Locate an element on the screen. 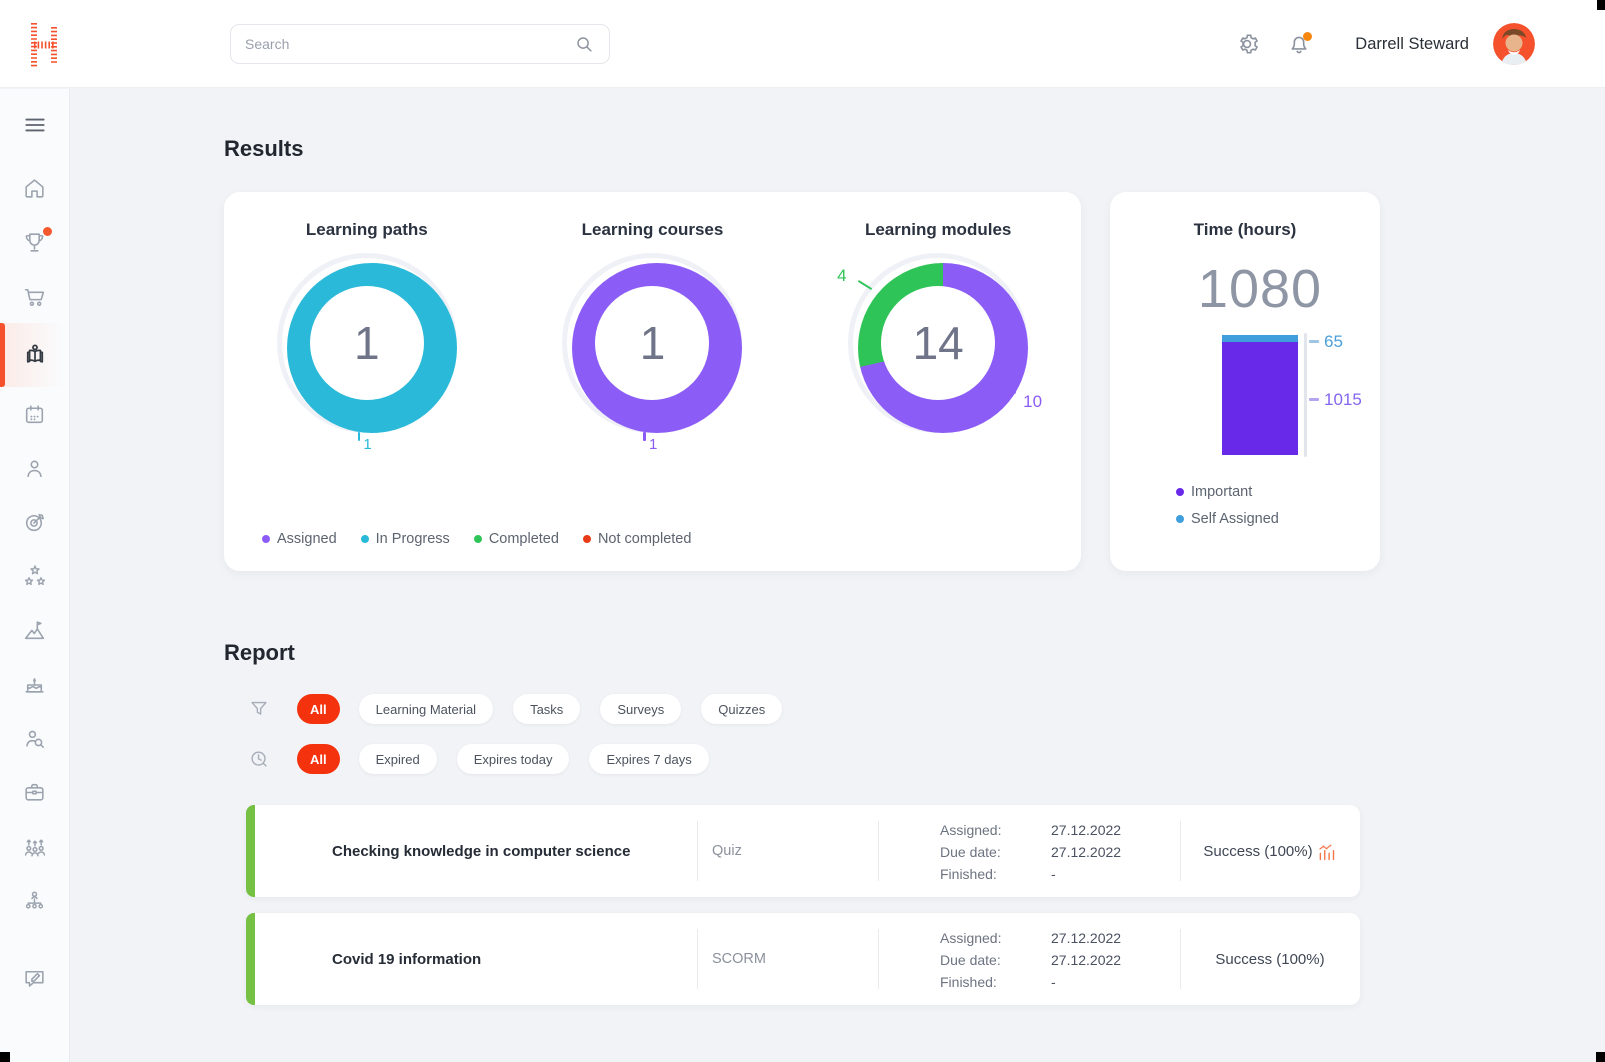 This screenshot has width=1605, height=1062. sidebar-item-achievements is located at coordinates (35, 242).